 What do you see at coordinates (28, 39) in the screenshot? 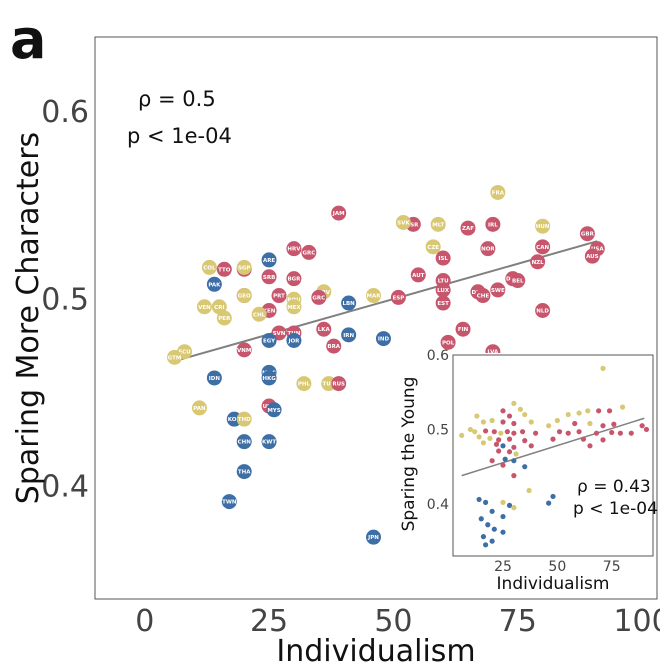
I see `panel-label: a` at bounding box center [28, 39].